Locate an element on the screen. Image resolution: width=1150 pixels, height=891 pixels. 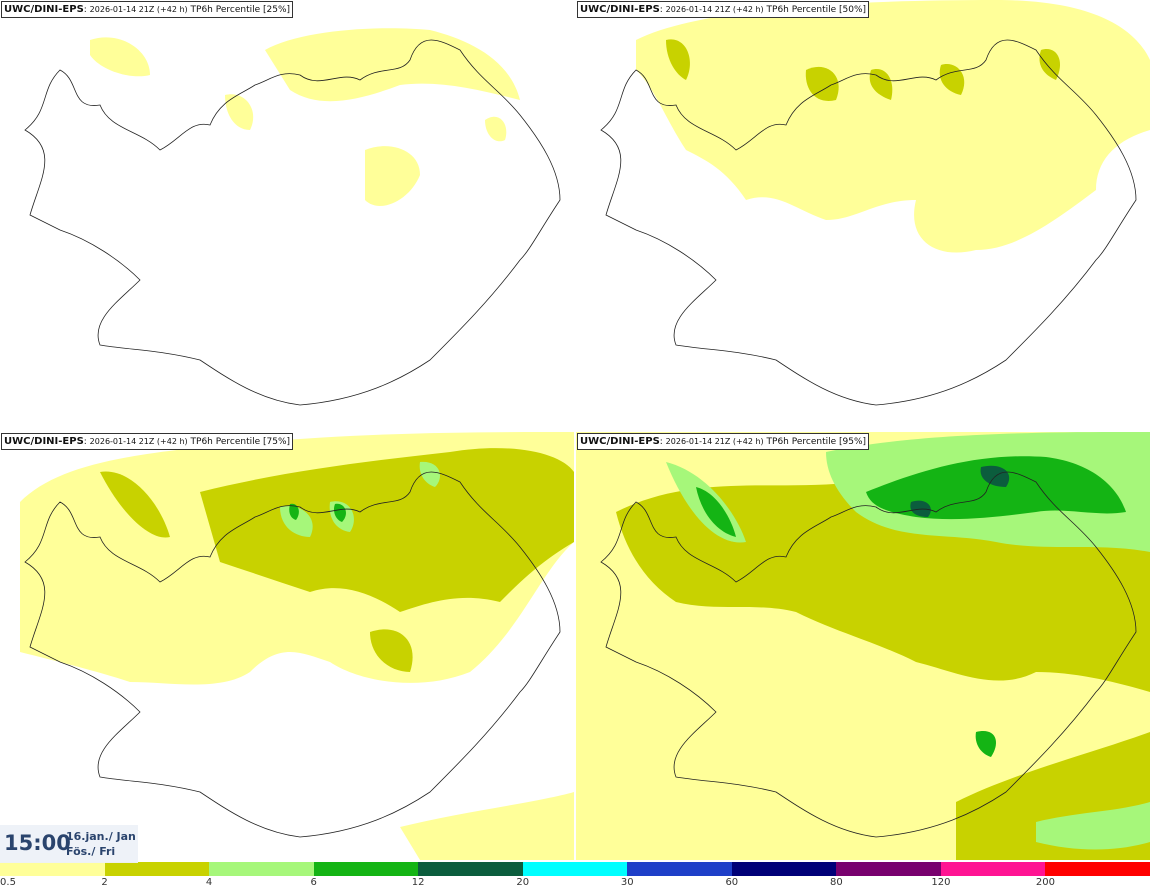
color-legend: 0.5 2 4 6 12 20 30 60 80 120 200 is located at coordinates (575, 876).